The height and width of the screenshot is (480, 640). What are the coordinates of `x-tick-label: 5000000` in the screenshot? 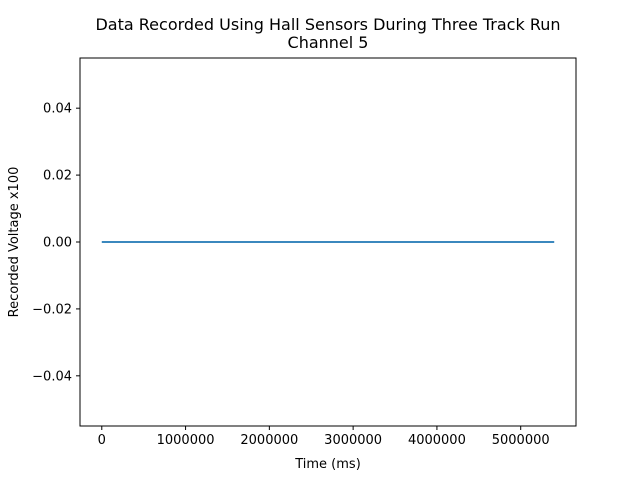 It's located at (521, 440).